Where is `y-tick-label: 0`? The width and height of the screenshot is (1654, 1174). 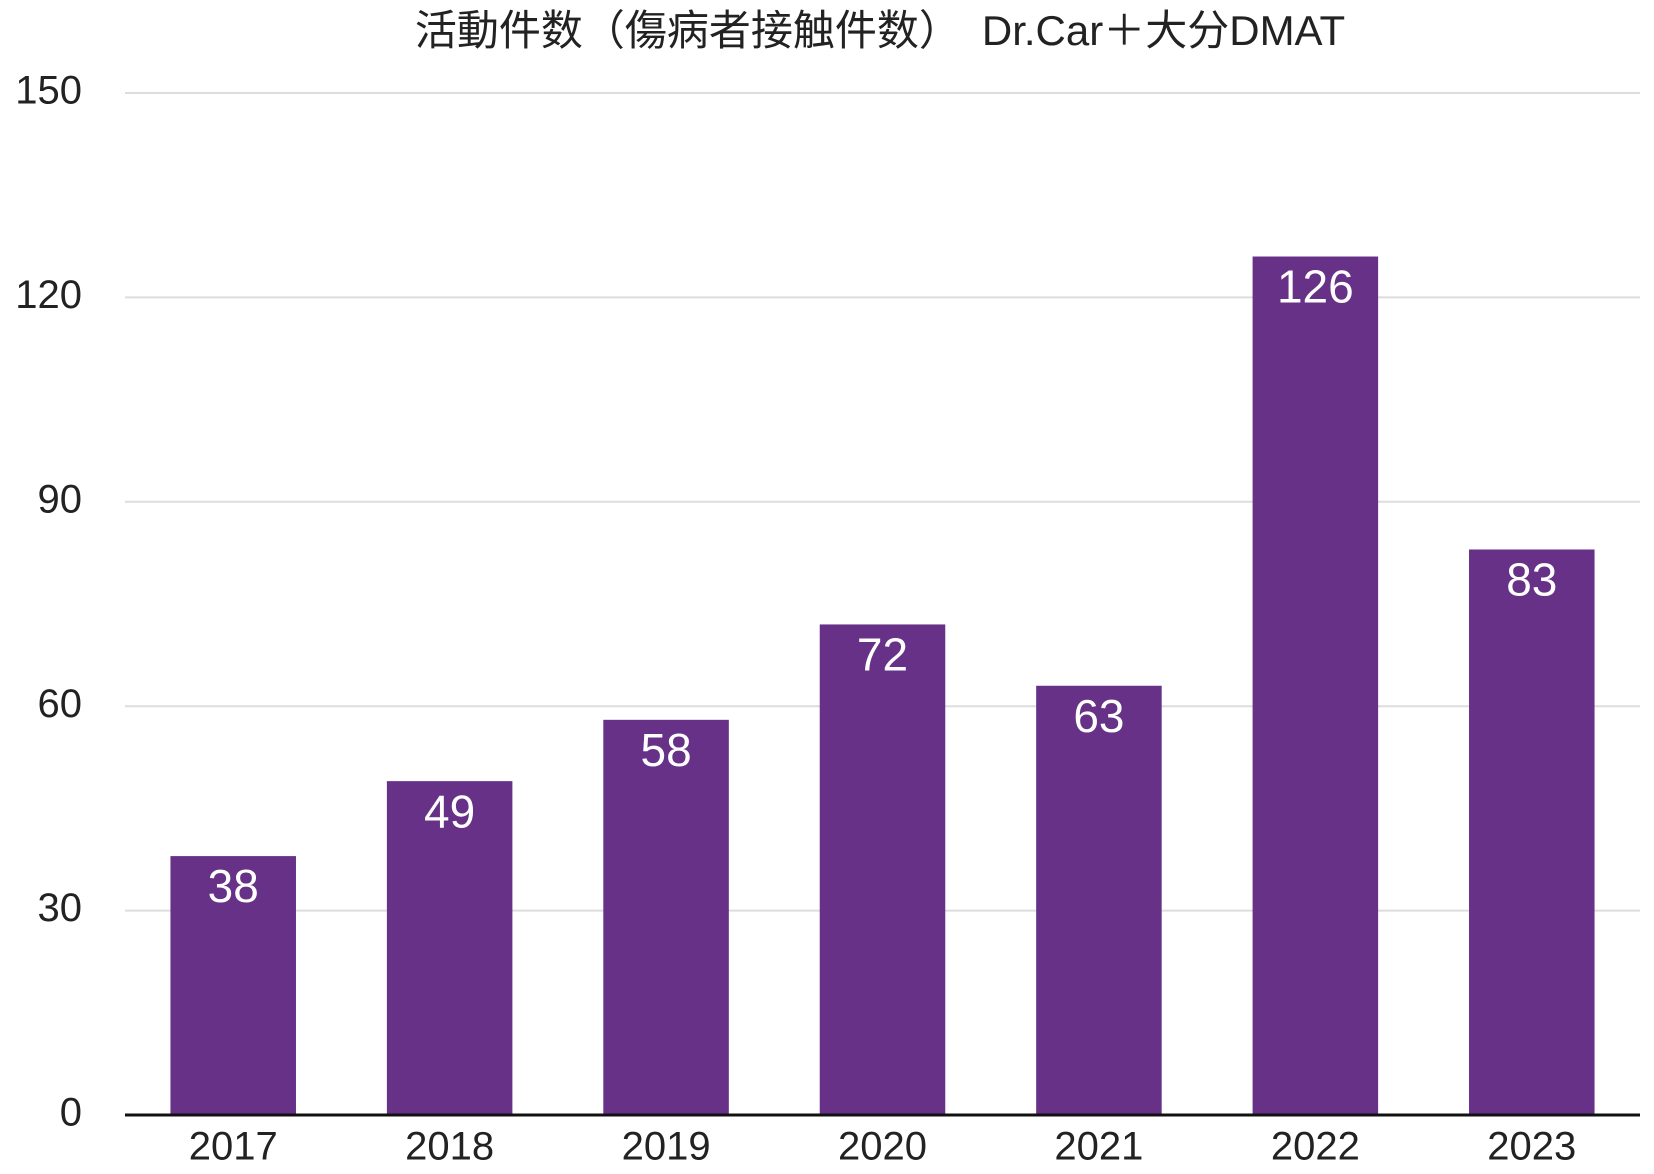 y-tick-label: 0 is located at coordinates (71, 1113).